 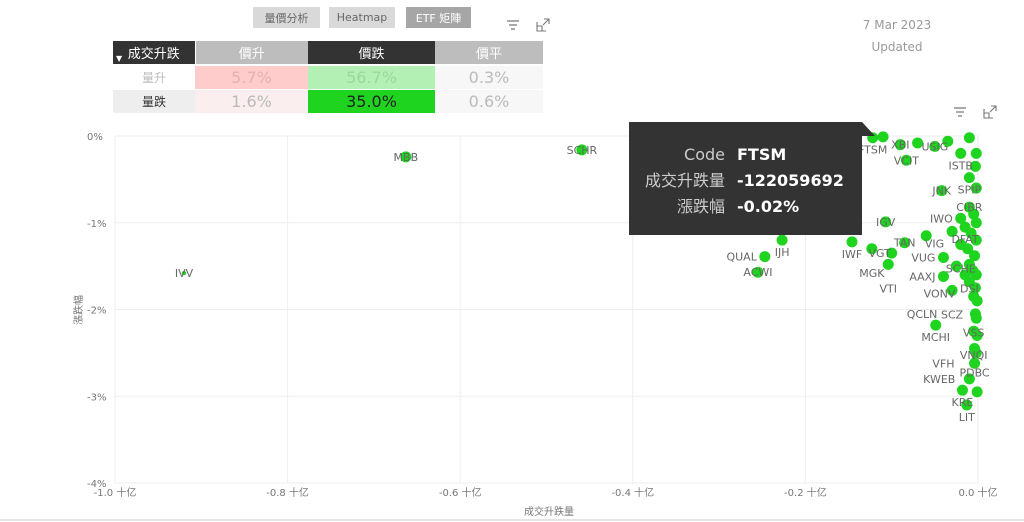 I want to click on matrix-row-header: 量升, so click(x=154, y=77).